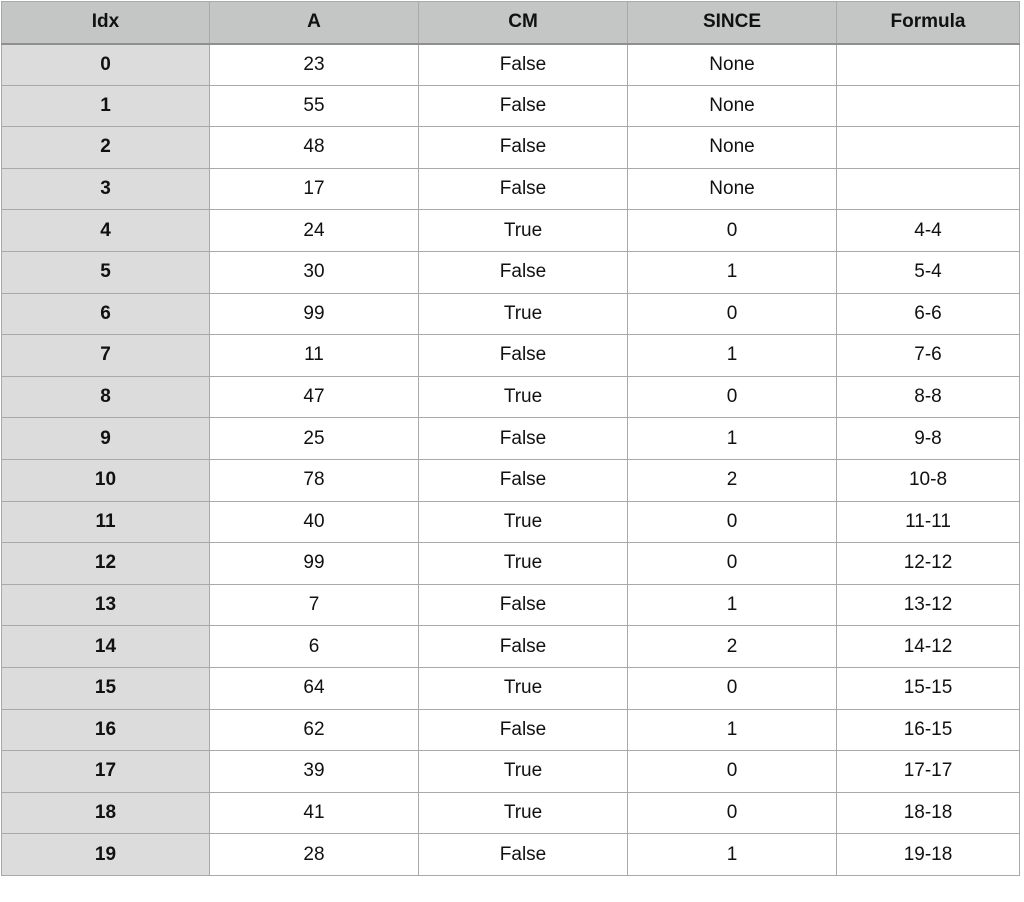 The image size is (1024, 902). What do you see at coordinates (314, 272) in the screenshot?
I see `cell-a: 30` at bounding box center [314, 272].